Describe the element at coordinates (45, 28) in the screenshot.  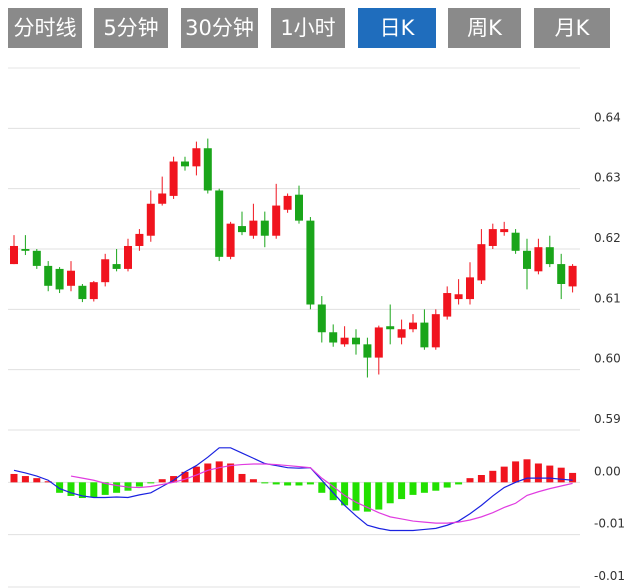
I see `period-tab: 分时线` at that location.